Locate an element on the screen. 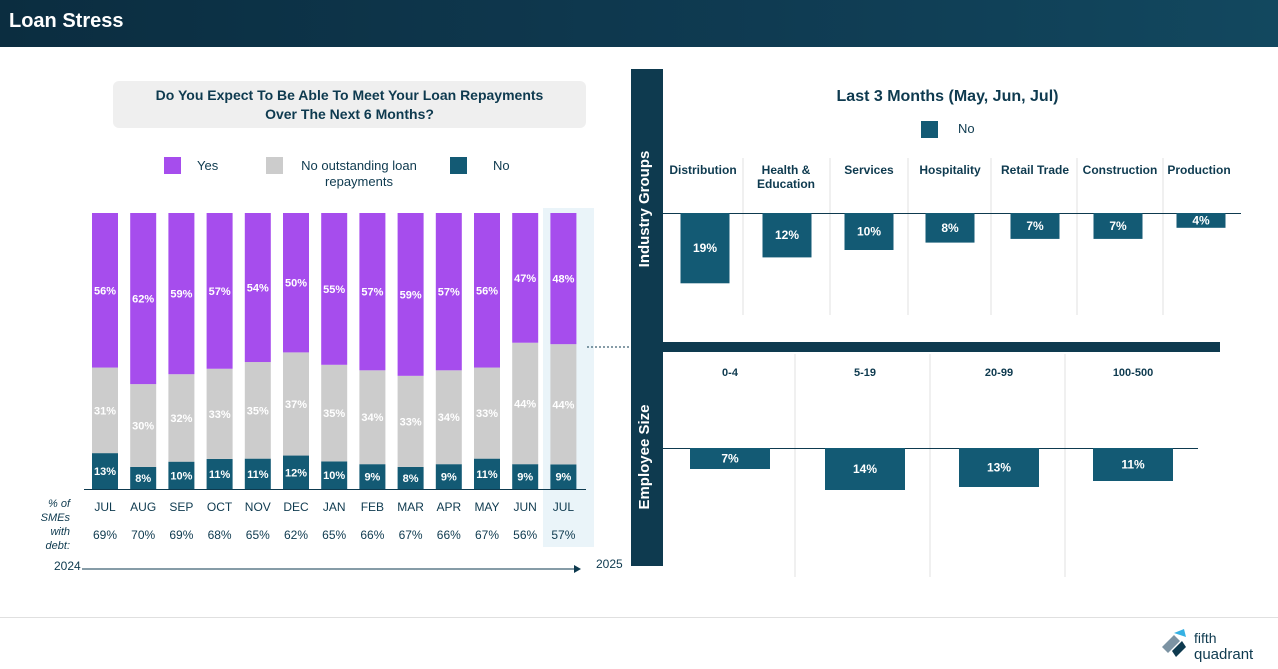 This screenshot has width=1278, height=669. data-label: 47% is located at coordinates (525, 279).